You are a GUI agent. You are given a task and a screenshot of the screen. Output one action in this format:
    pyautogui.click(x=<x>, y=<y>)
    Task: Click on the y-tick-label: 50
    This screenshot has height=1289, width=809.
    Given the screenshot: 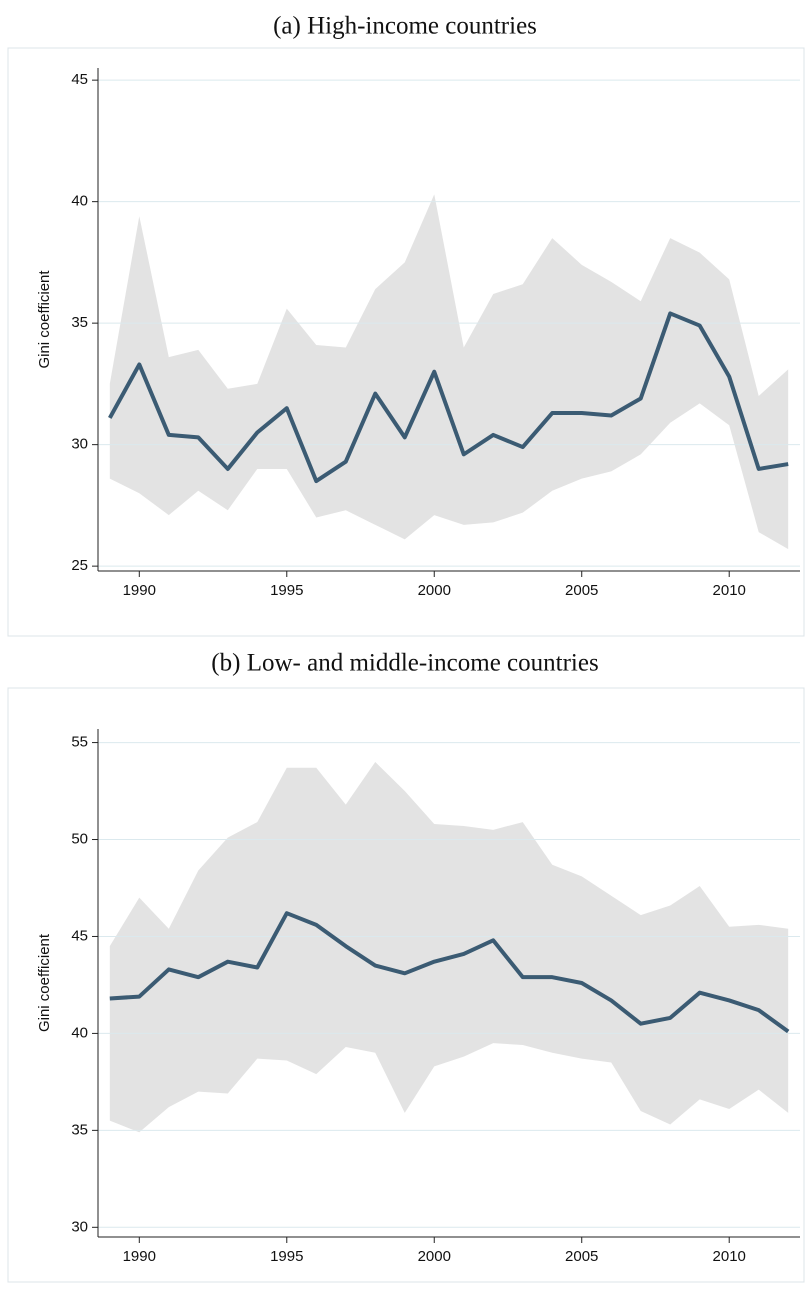 What is the action you would take?
    pyautogui.click(x=79, y=838)
    